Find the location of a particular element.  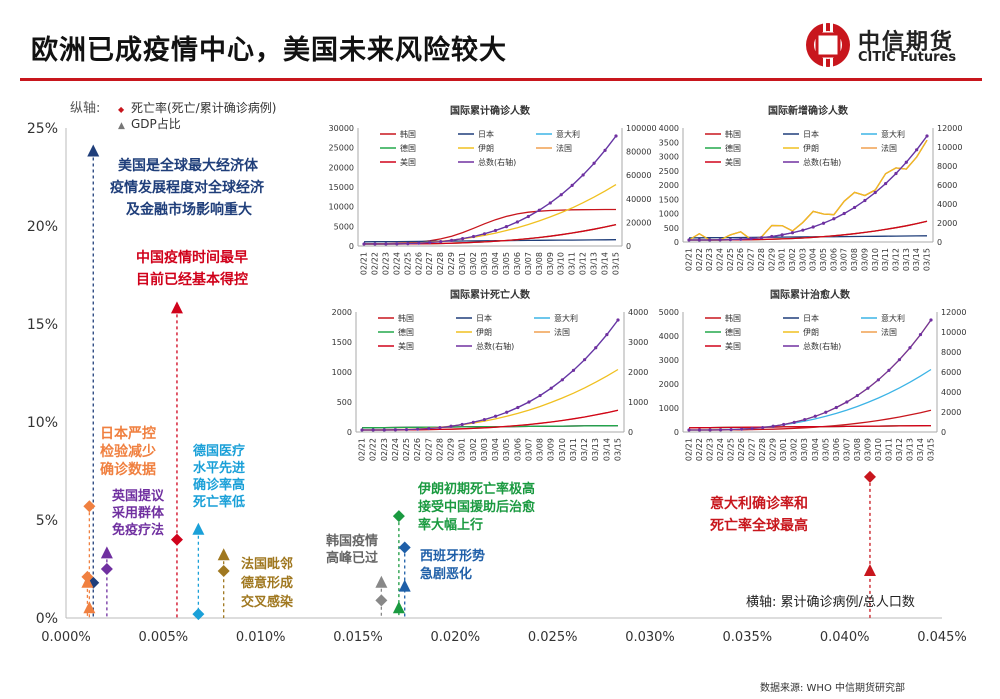

inset-legend-label: 伊朗 is located at coordinates (486, 148).